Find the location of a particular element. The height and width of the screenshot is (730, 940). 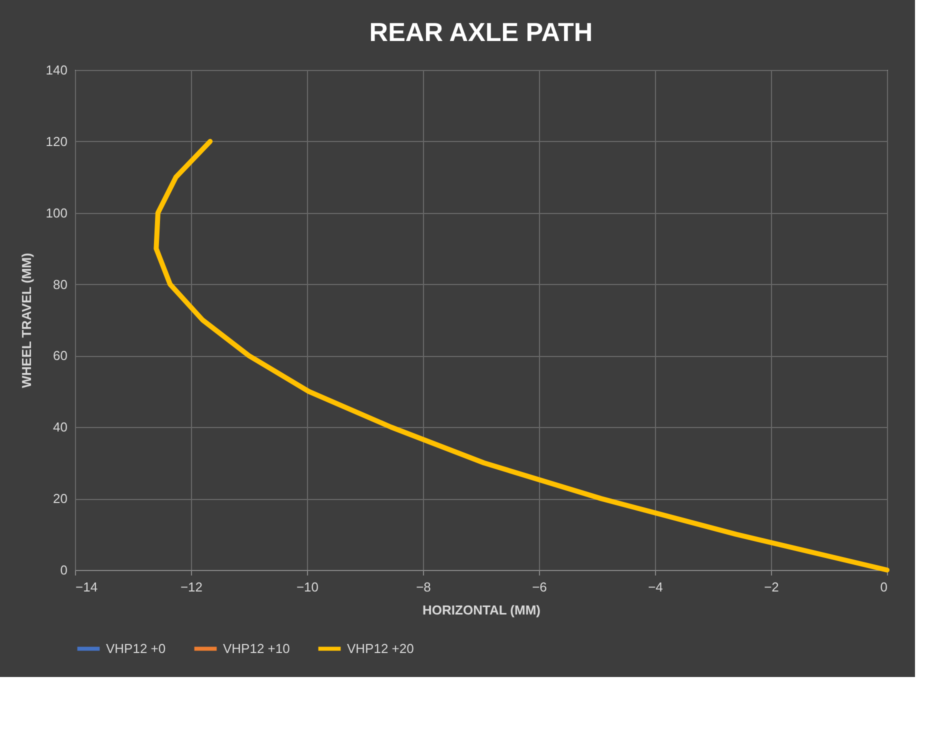

legend-label: VHP12 +20 is located at coordinates (380, 648).